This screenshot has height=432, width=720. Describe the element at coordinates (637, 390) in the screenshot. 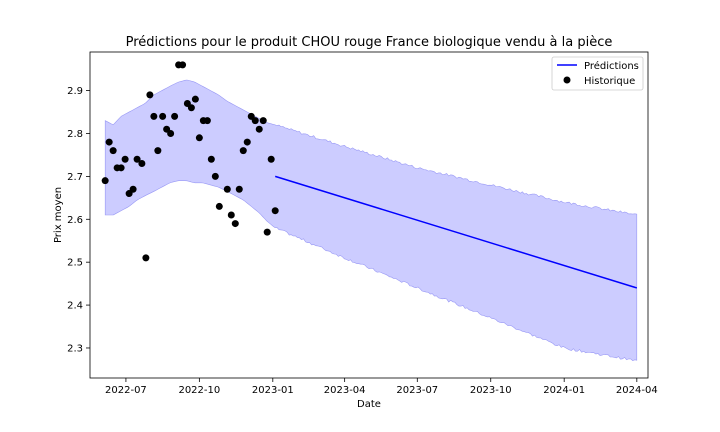

I see `x-tick-label: 2024-04` at that location.